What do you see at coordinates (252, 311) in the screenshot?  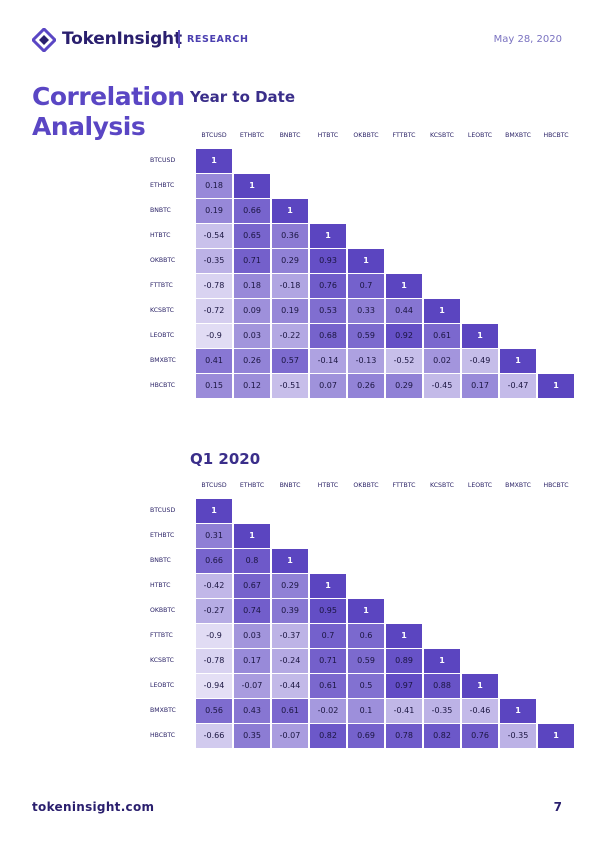 I see `heatmap-cell: 0.09` at bounding box center [252, 311].